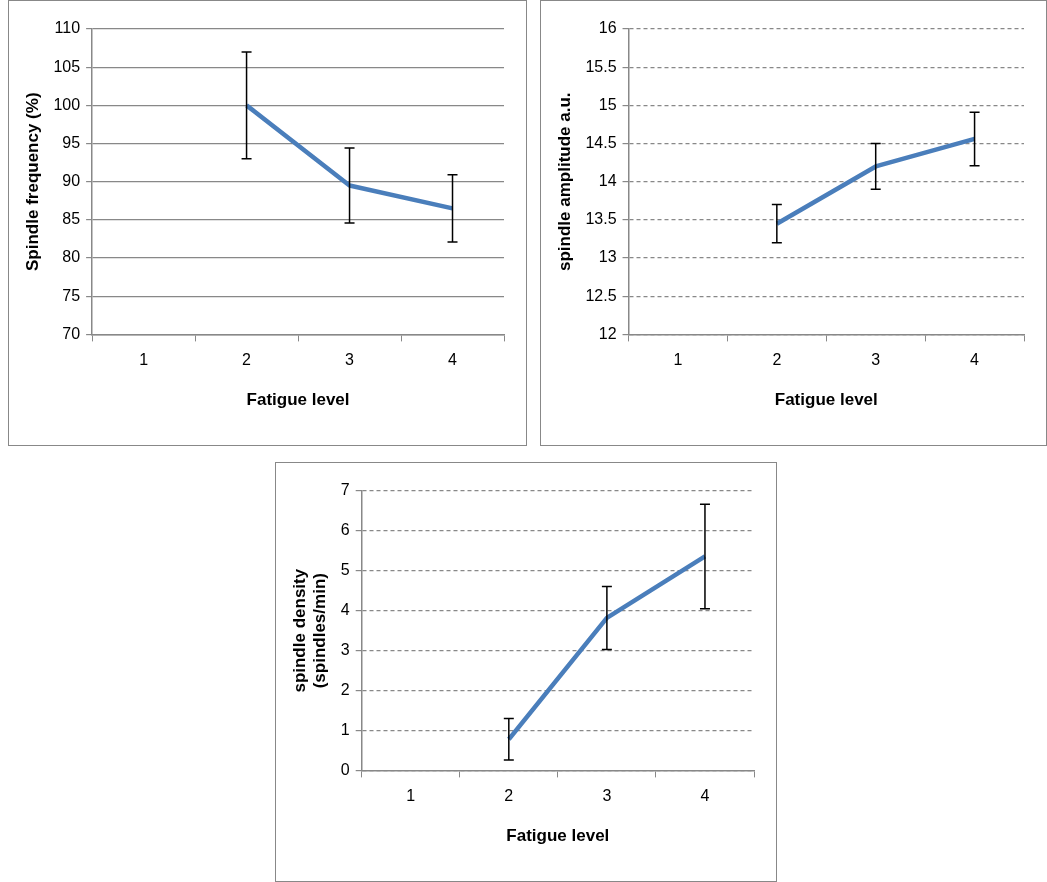 The image size is (1047, 882). I want to click on y-tick-label: 15.5, so click(601, 66).